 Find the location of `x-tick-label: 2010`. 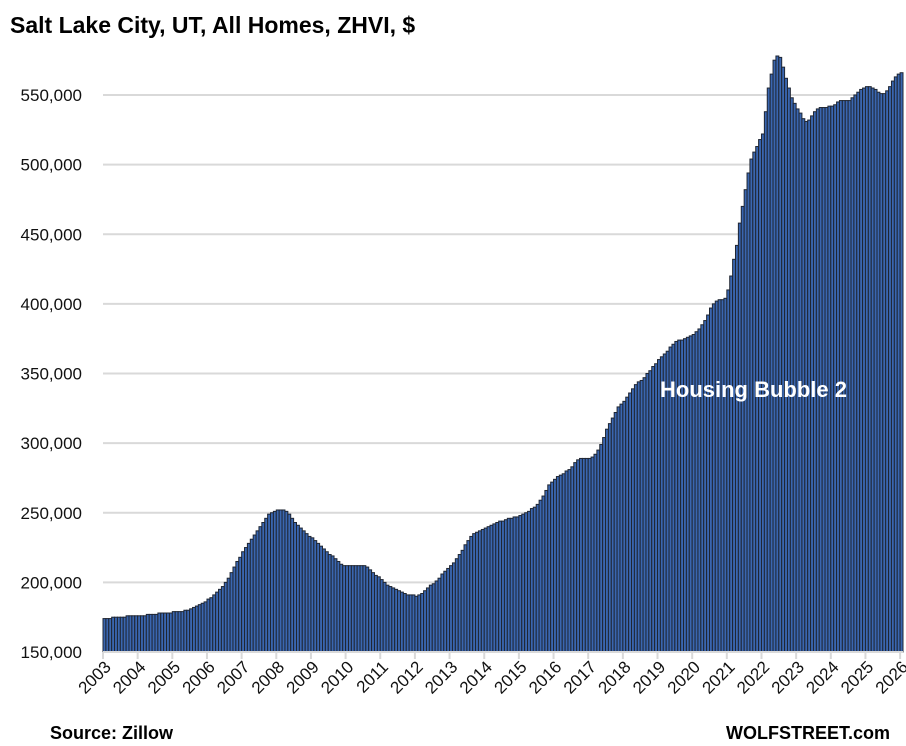

x-tick-label: 2010 is located at coordinates (337, 677).